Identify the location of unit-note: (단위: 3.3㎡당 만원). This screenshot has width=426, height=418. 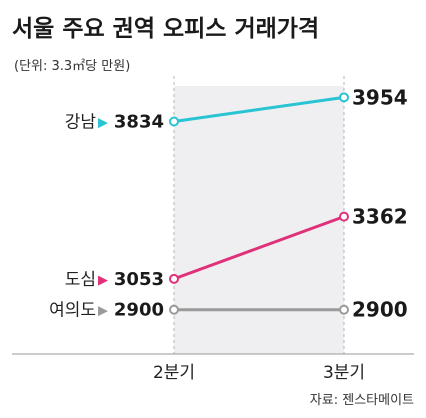
(72, 66).